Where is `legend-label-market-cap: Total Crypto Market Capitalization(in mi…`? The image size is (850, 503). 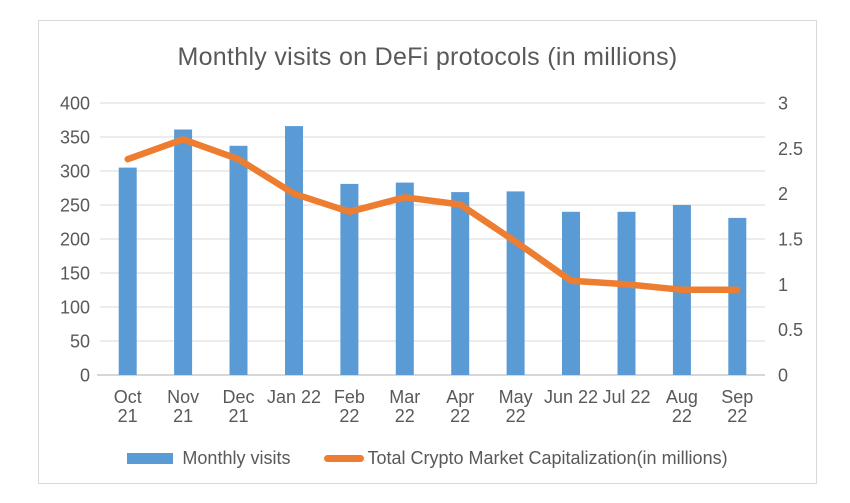
legend-label-market-cap: Total Crypto Market Capitalization(in mi… is located at coordinates (547, 458).